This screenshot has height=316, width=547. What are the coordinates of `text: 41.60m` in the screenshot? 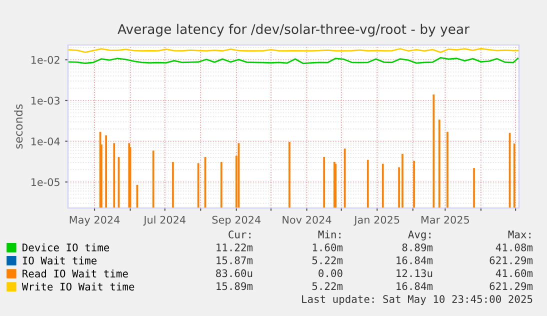 It's located at (514, 273).